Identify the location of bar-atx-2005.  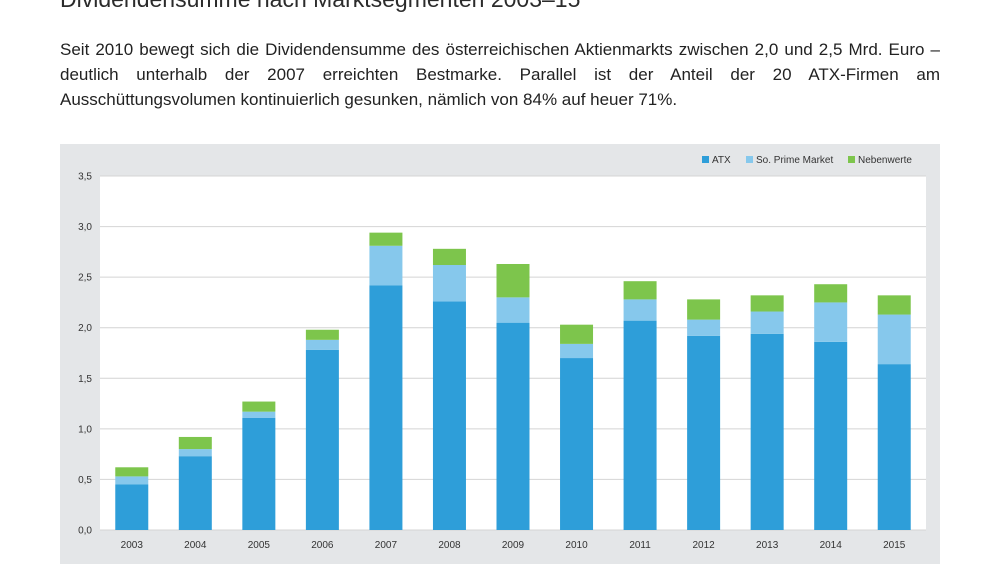
(259, 473).